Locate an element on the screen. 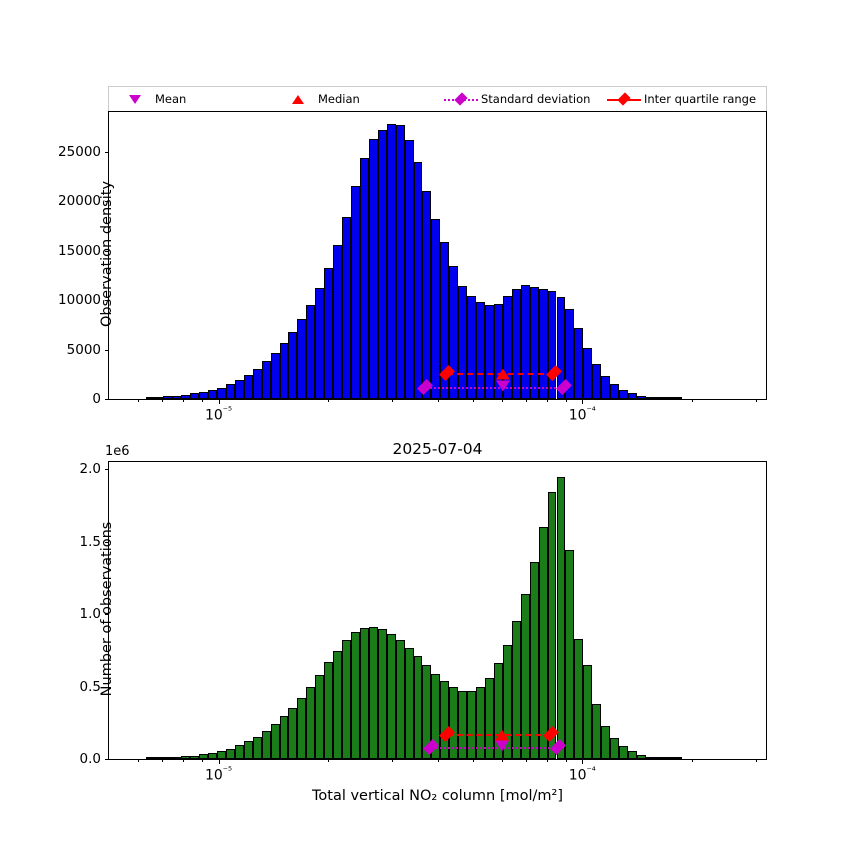 Image resolution: width=850 pixels, height=850 pixels. y-axis-tick-label: 2.0 is located at coordinates (90, 469).